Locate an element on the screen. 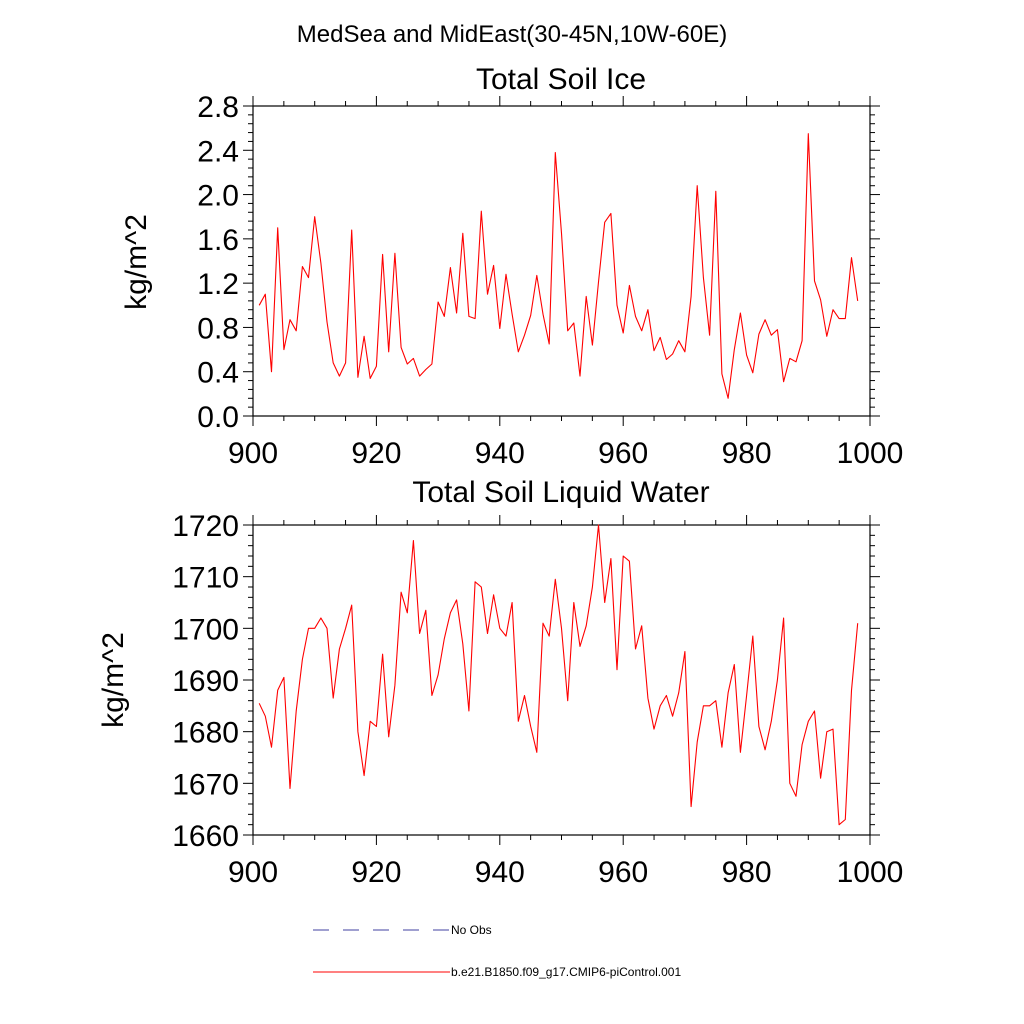  y-tick-label: 1680 is located at coordinates (205, 733).